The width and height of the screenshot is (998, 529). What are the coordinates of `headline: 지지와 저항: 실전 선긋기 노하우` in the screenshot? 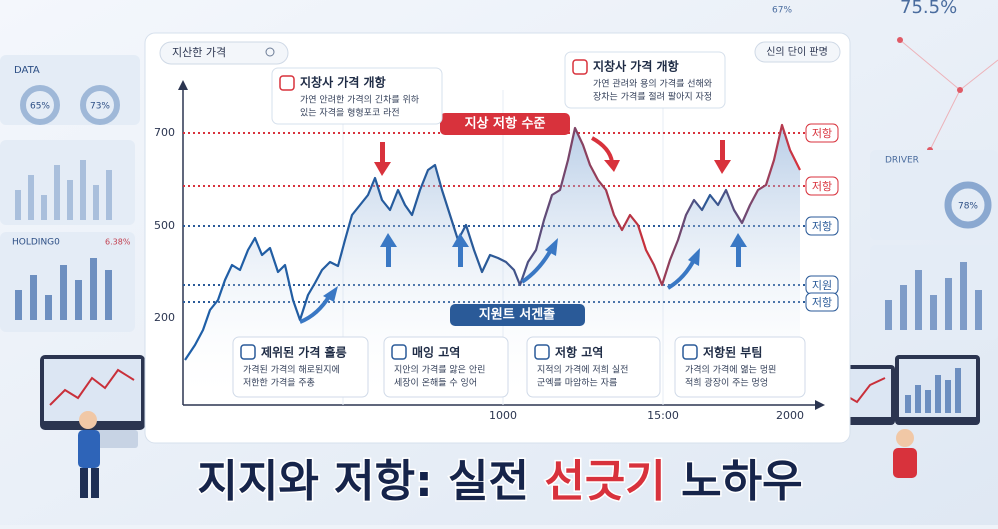 It's located at (499, 481).